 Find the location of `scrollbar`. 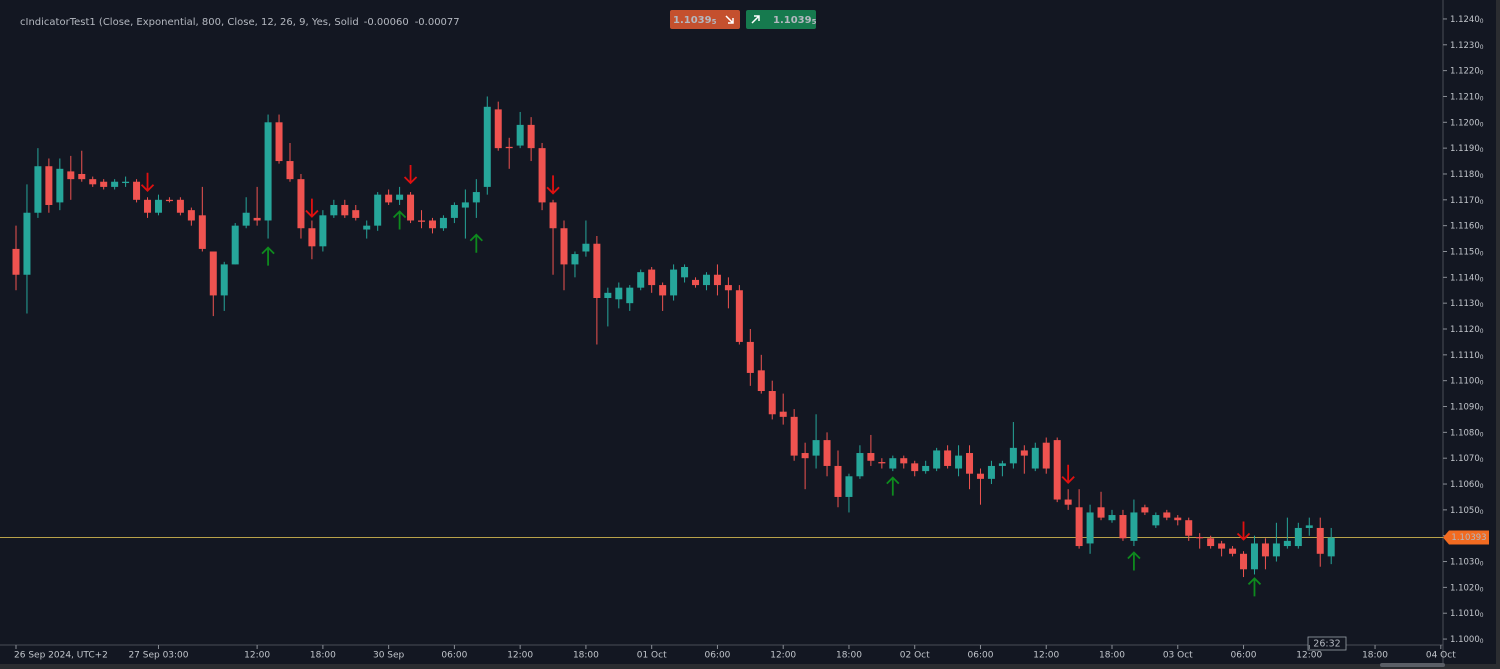

scrollbar is located at coordinates (1412, 665).